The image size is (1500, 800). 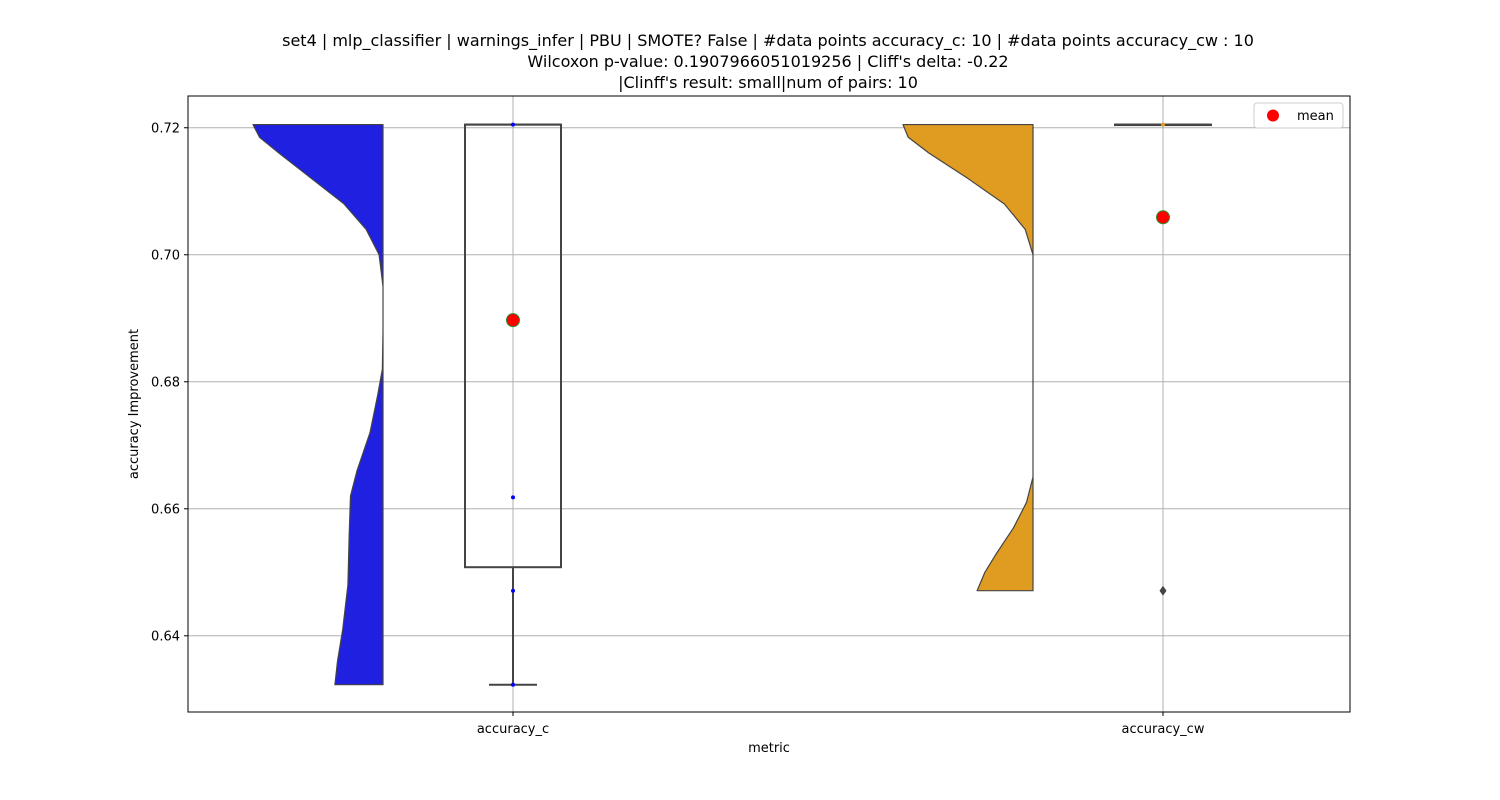 What do you see at coordinates (165, 255) in the screenshot?
I see `y-tick-label: 0.70` at bounding box center [165, 255].